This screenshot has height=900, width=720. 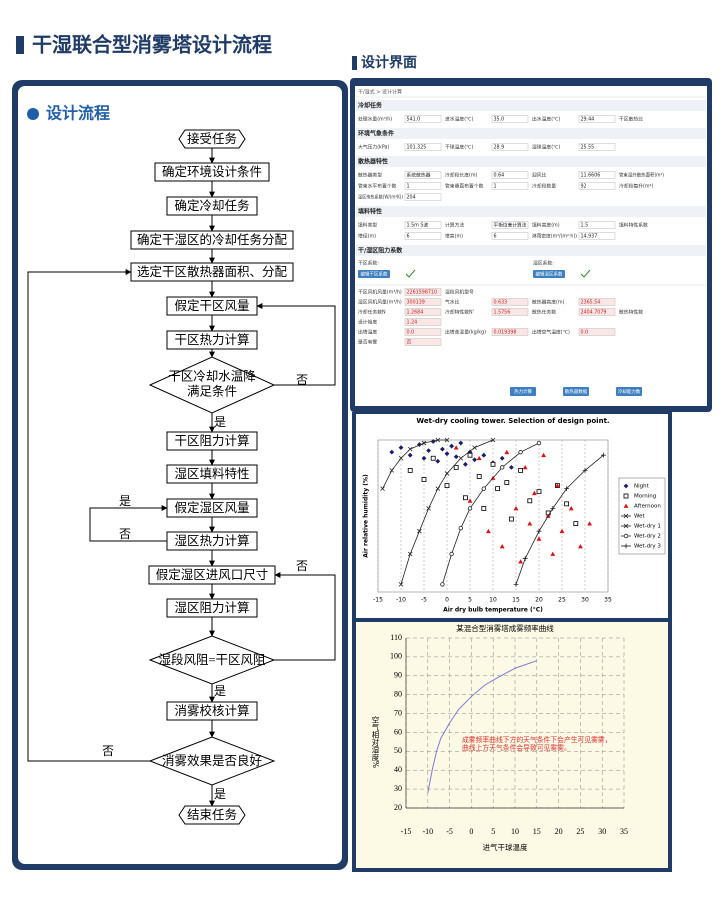 What do you see at coordinates (562, 600) in the screenshot?
I see `x-tick-label: 25` at bounding box center [562, 600].